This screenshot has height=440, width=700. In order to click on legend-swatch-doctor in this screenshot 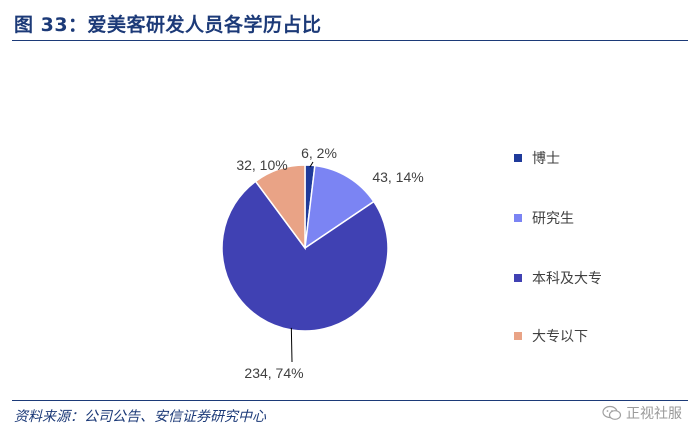, I will do `click(518, 158)`.